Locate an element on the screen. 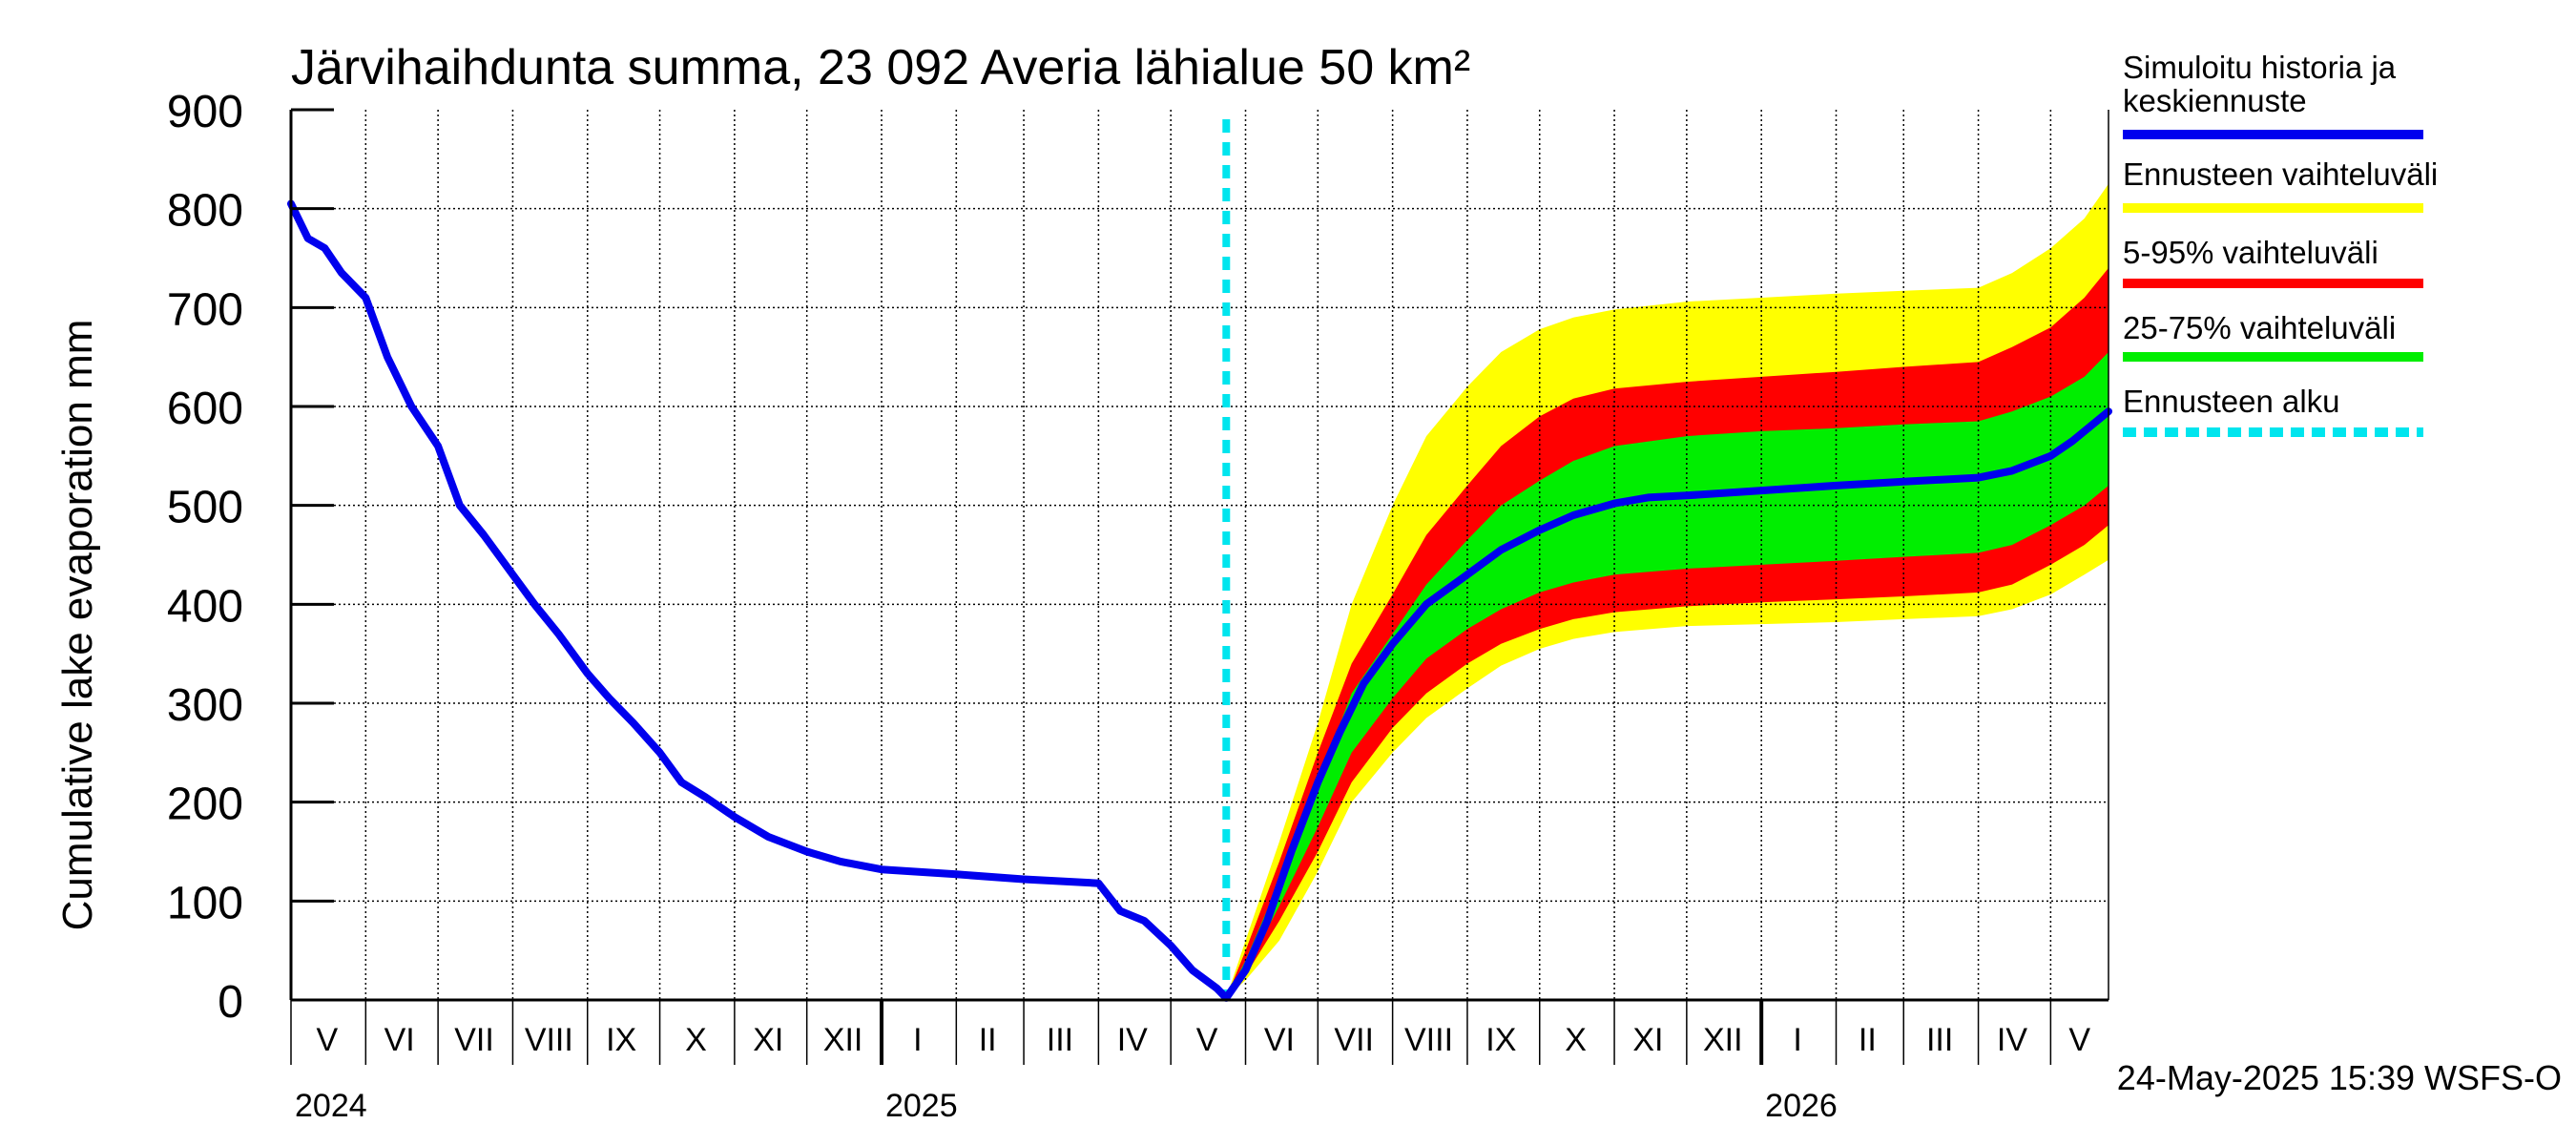 Image resolution: width=2576 pixels, height=1145 pixels. x-year-label: 2026 is located at coordinates (1801, 1106).